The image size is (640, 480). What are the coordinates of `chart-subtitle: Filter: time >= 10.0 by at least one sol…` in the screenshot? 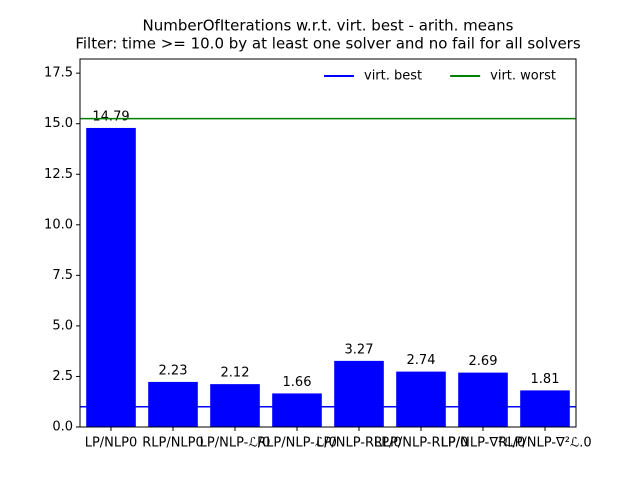 It's located at (328, 44).